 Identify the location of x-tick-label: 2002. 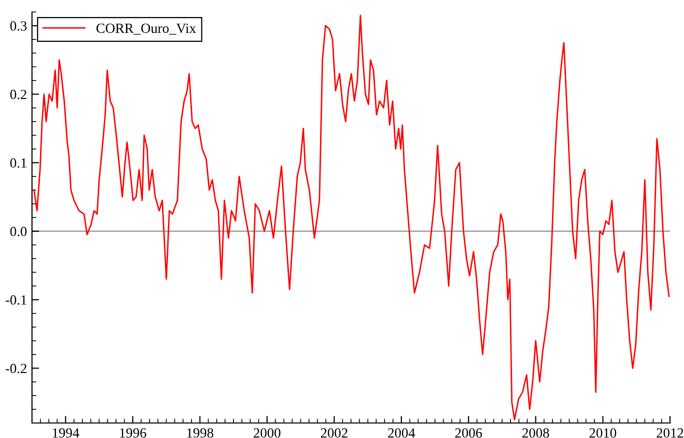
(334, 433).